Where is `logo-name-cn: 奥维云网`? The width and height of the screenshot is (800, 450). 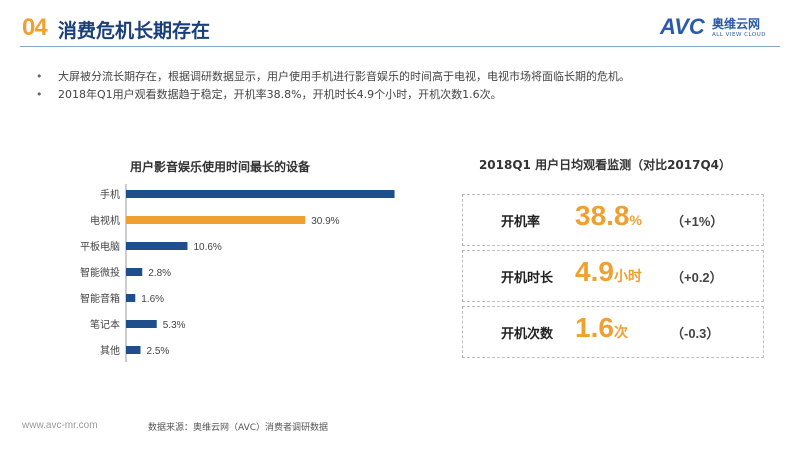
logo-name-cn: 奥维云网 is located at coordinates (736, 24).